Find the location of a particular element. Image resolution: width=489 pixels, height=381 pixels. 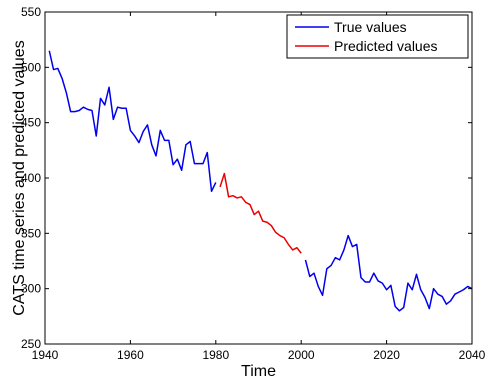

legend: True values Predicted values is located at coordinates (377, 36).